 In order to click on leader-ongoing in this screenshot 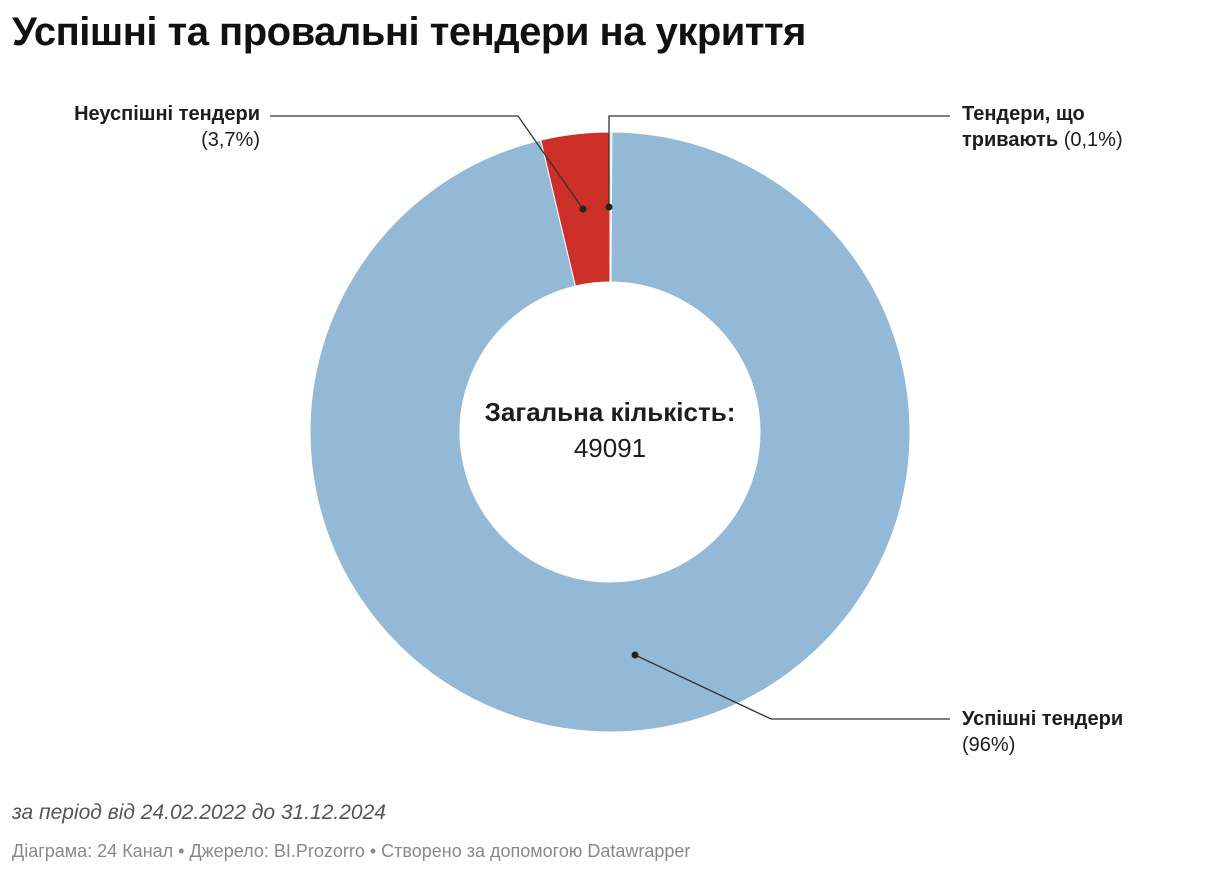, I will do `click(779, 161)`.